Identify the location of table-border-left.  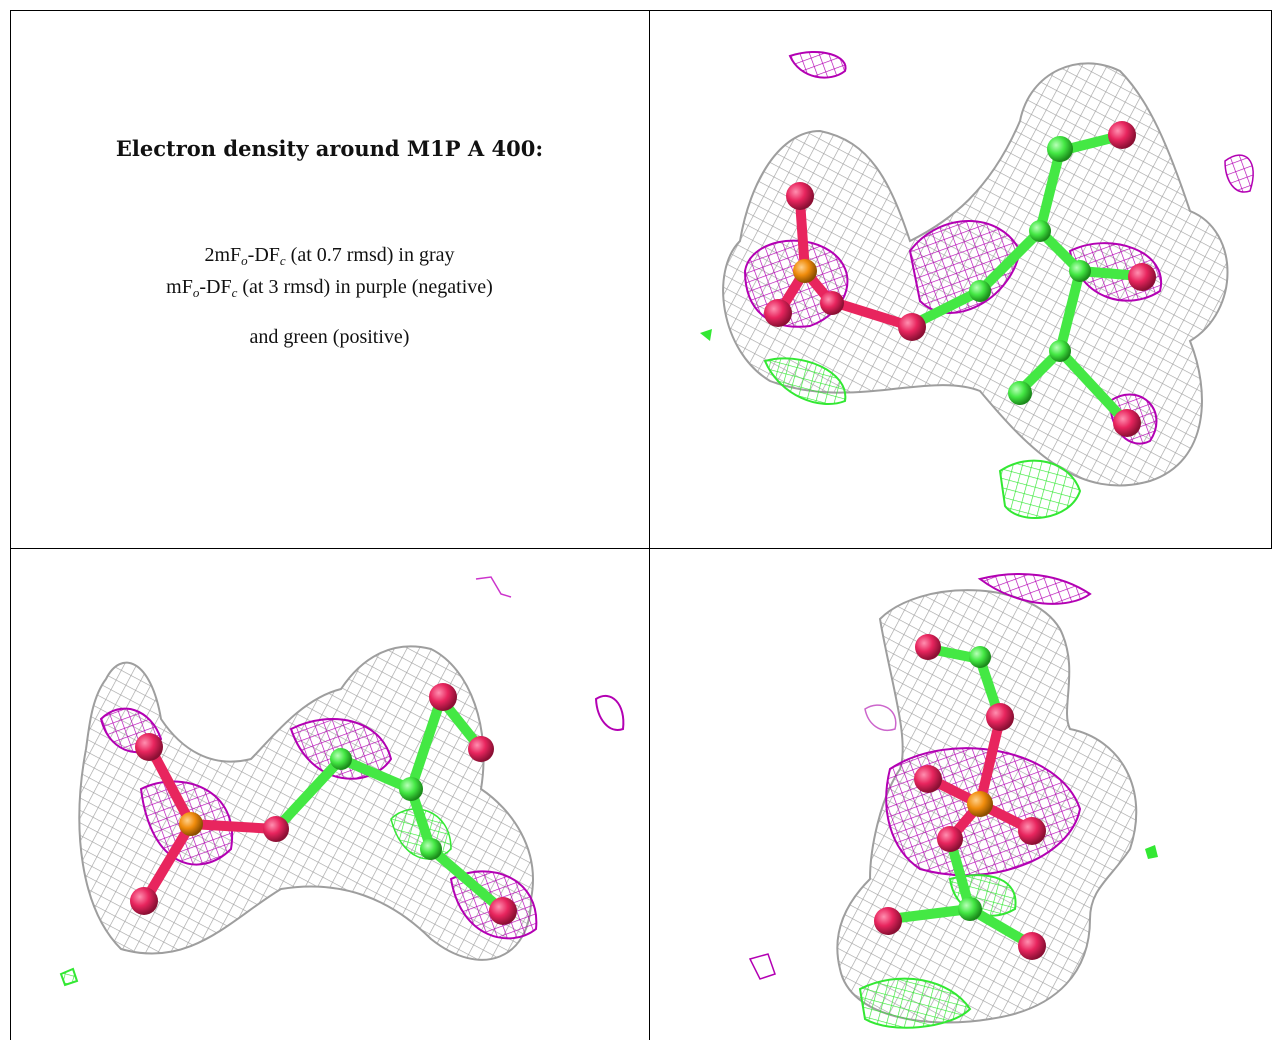
(10, 525).